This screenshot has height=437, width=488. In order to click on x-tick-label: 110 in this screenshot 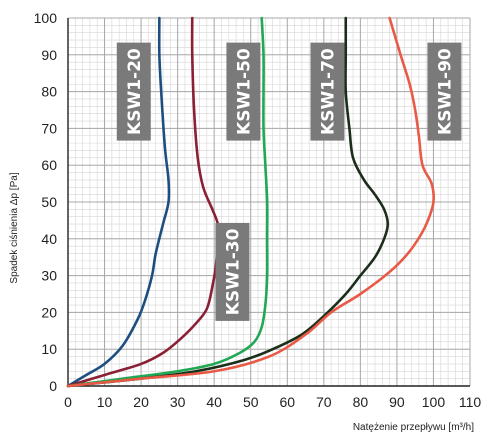, I will do `click(470, 402)`.